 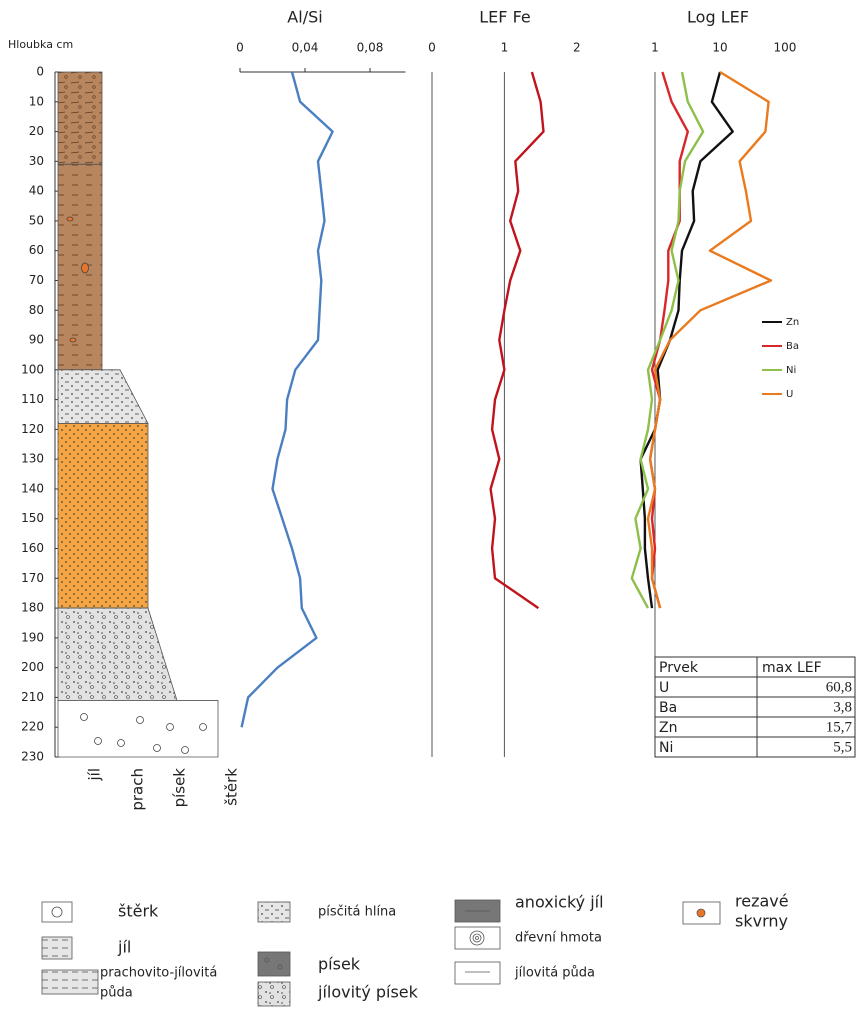 I want to click on y-tick-label: 60, so click(x=36, y=250).